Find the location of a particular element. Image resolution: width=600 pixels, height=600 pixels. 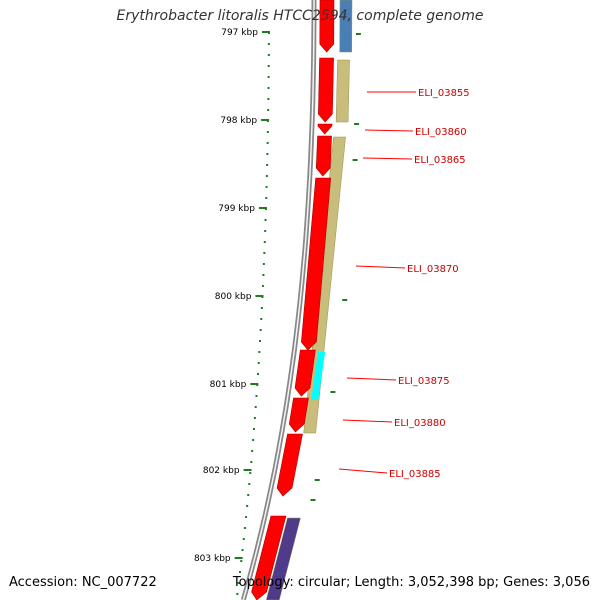

gene-label: ELI_03885 is located at coordinates (415, 474).